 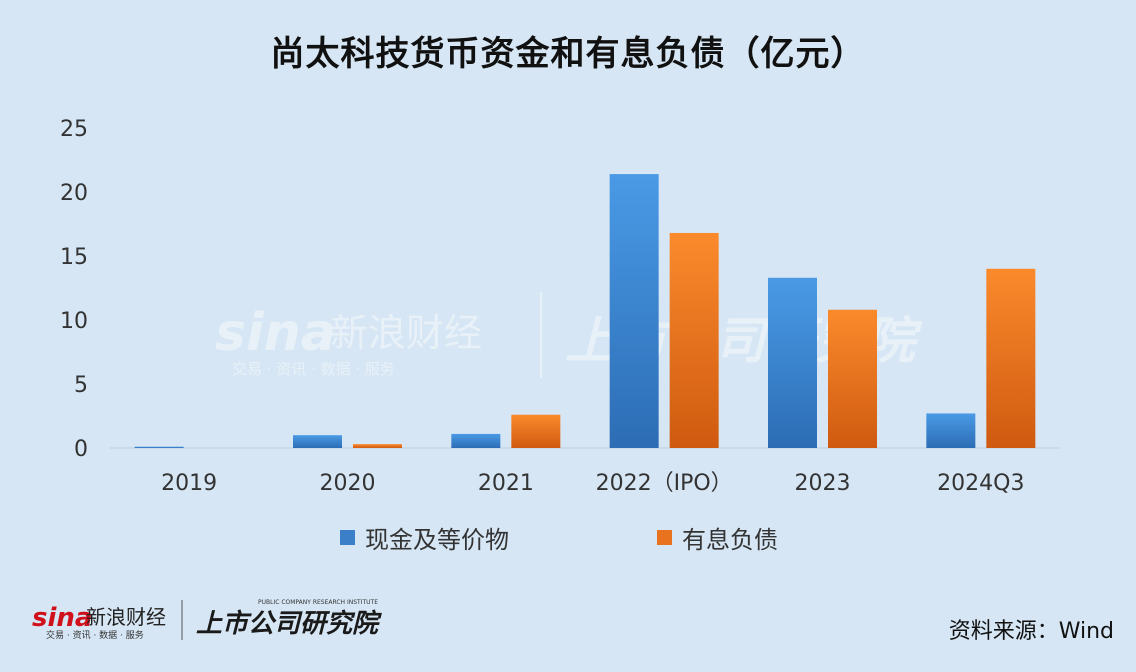 What do you see at coordinates (347, 537) in the screenshot?
I see `legend-swatch-cash` at bounding box center [347, 537].